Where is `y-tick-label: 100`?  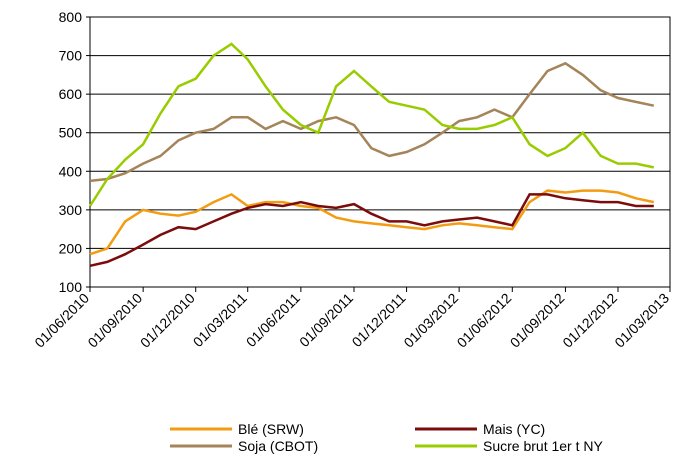
y-tick-label: 100 is located at coordinates (71, 287).